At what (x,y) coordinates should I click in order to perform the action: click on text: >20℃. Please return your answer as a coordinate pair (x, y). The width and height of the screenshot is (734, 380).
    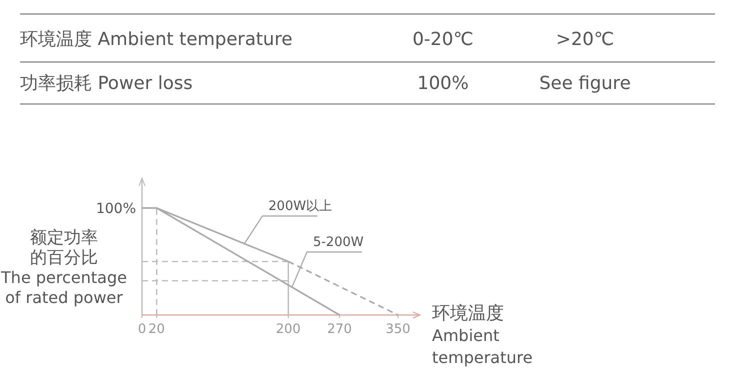
    Looking at the image, I should click on (585, 39).